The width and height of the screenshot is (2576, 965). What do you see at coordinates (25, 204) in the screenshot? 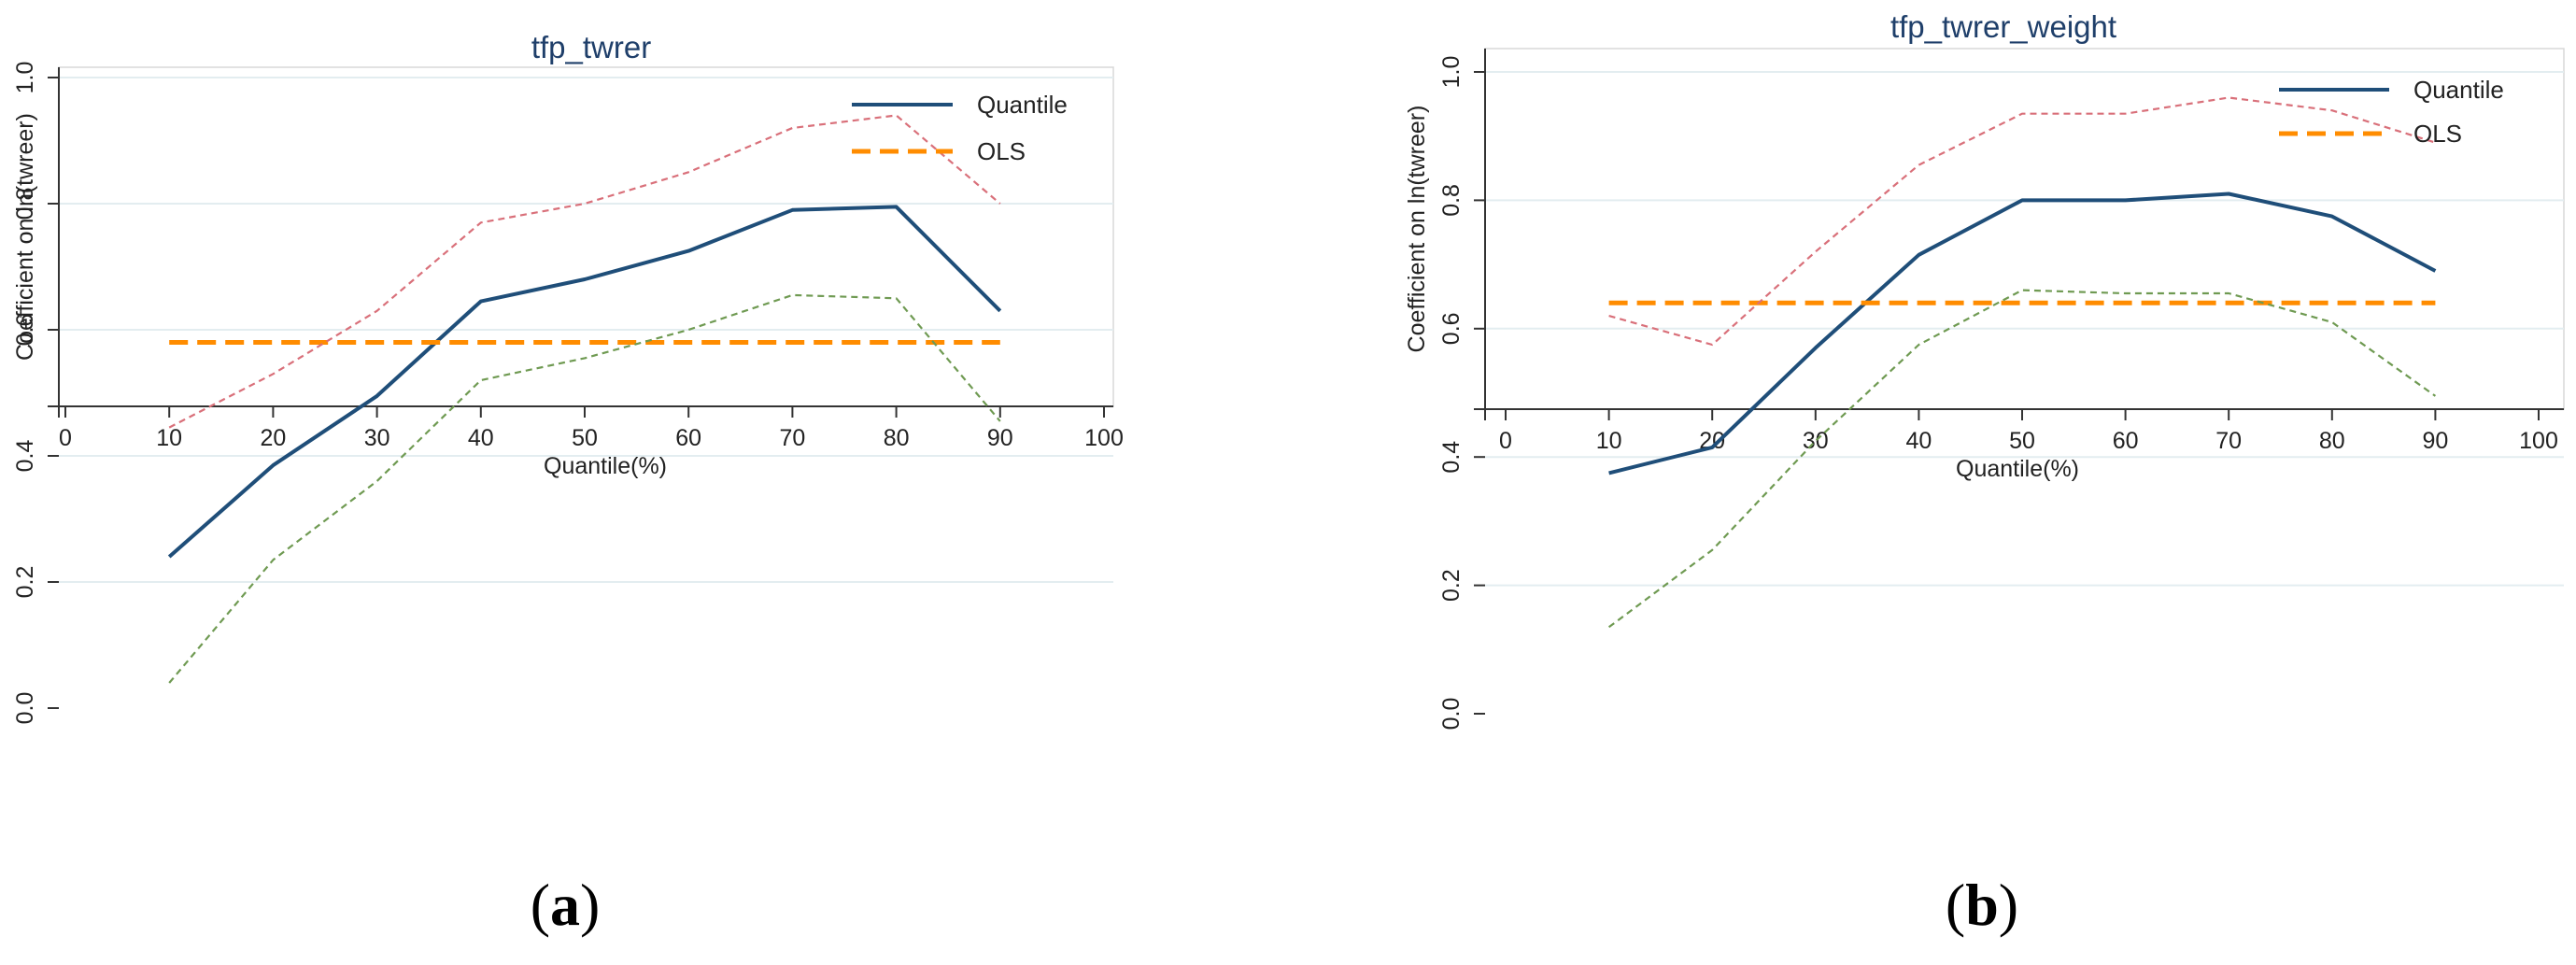
I see `y-tick-label: 0.8` at bounding box center [25, 204].